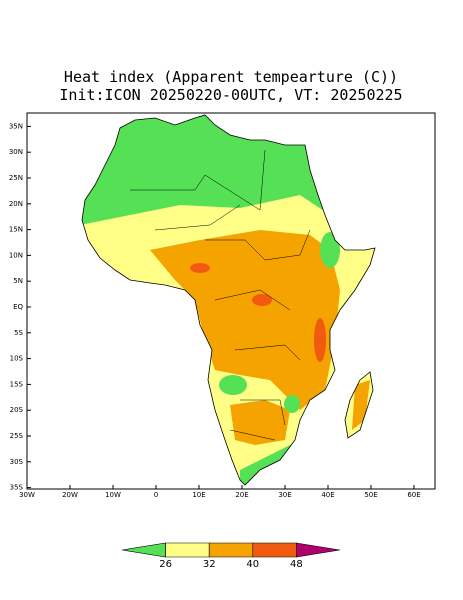 Image resolution: width=463 pixels, height=600 pixels. What do you see at coordinates (70, 495) in the screenshot?
I see `lon-tick-label: 20W` at bounding box center [70, 495].